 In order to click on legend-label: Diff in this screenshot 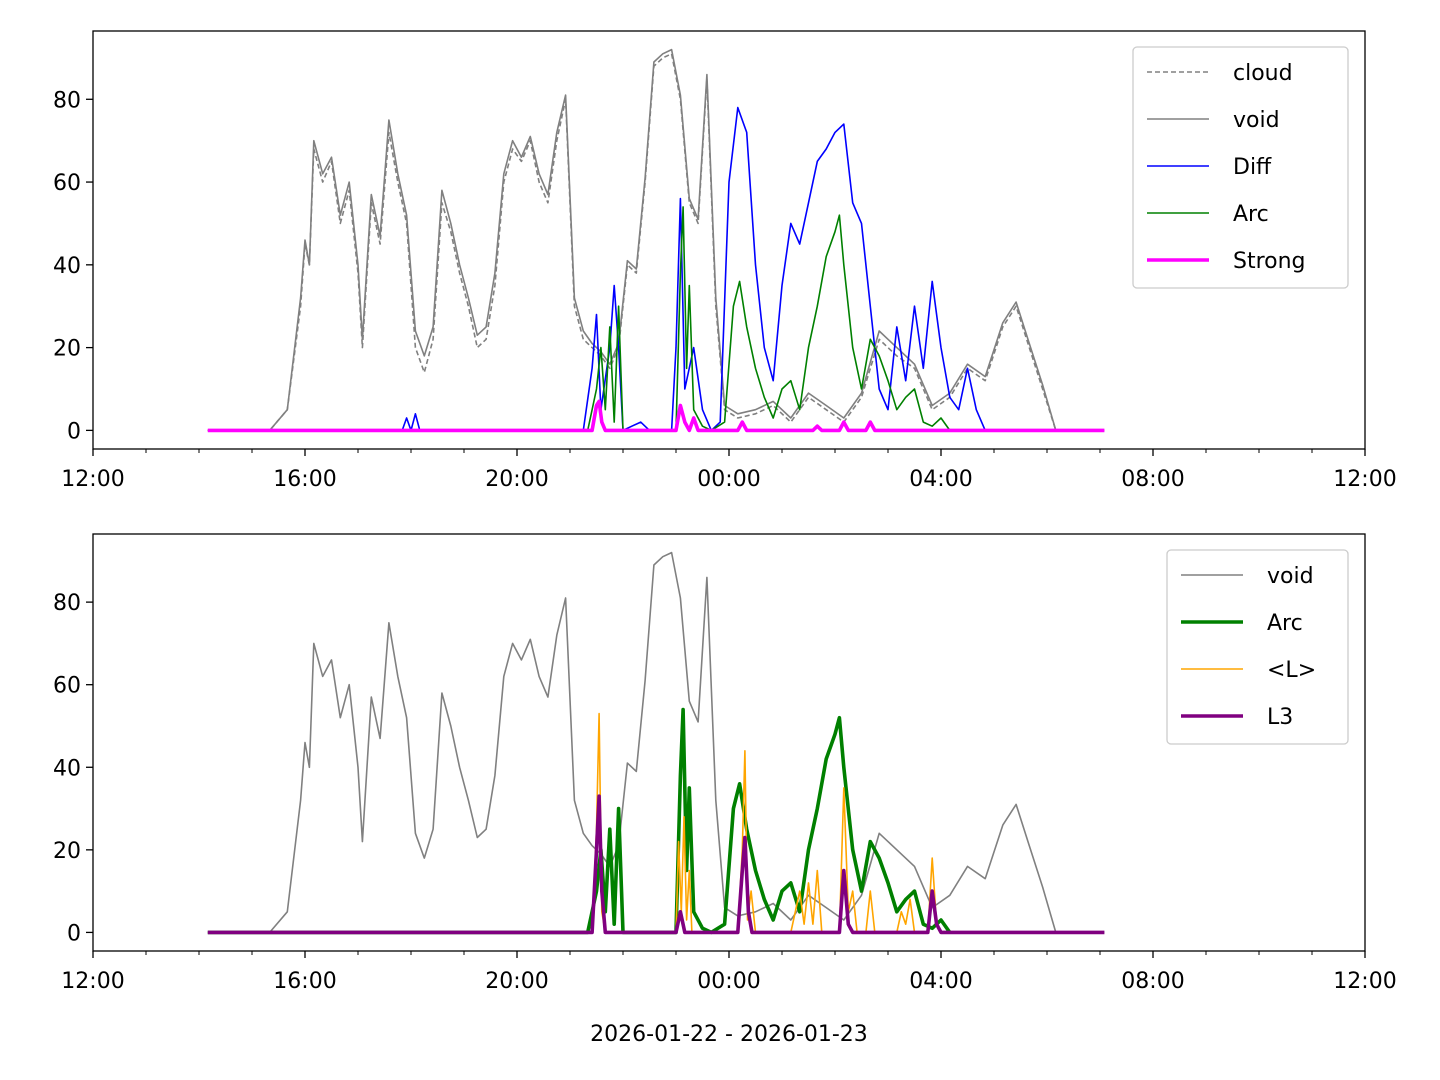, I will do `click(1252, 167)`.